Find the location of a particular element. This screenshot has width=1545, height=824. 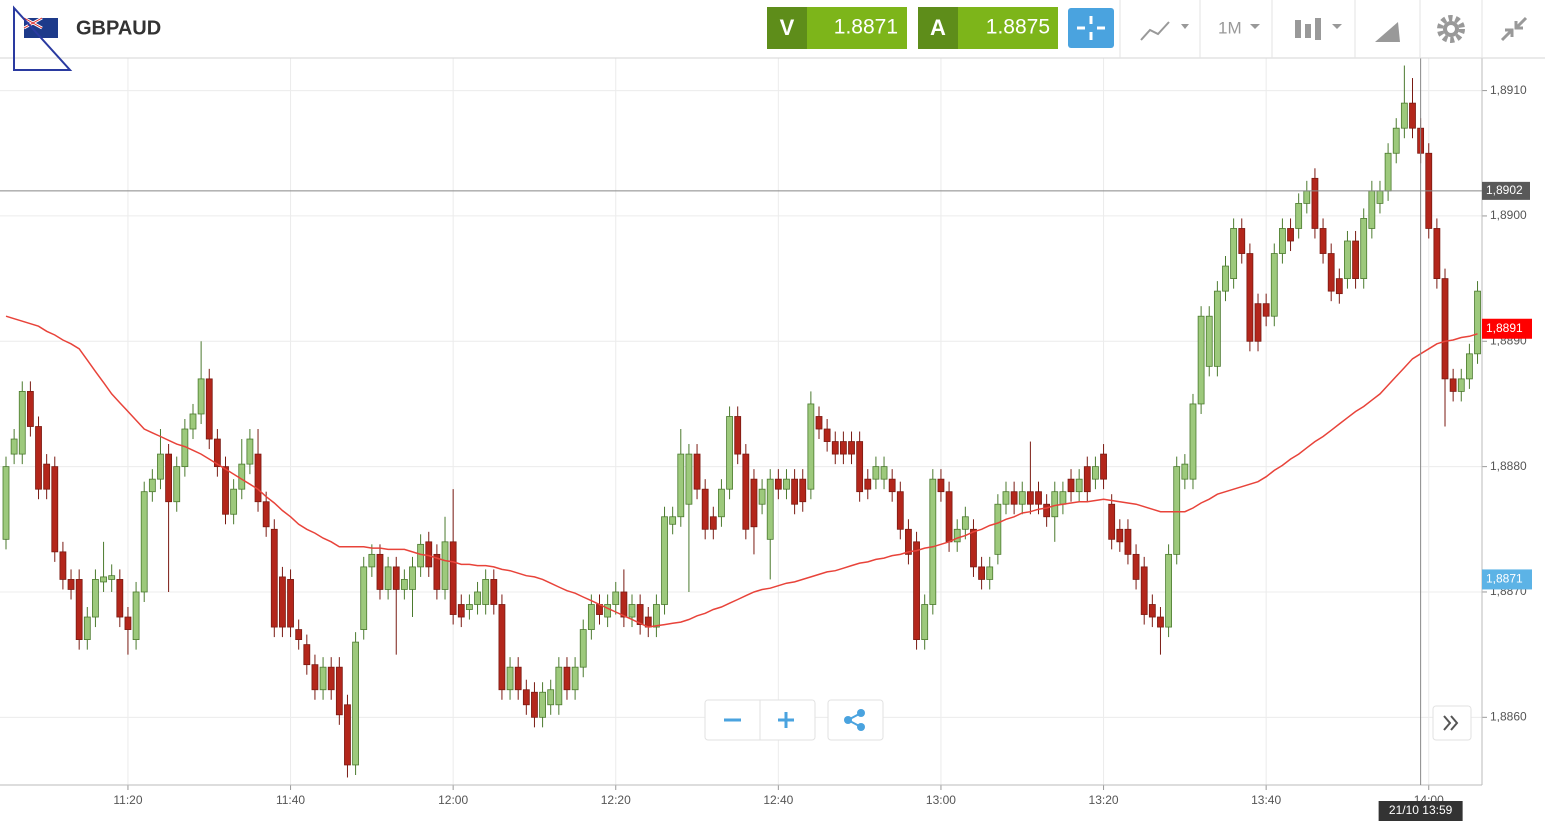

toolbar: GBPAUD V 1.8871 A 1.8875 1M is located at coordinates (772, 35).